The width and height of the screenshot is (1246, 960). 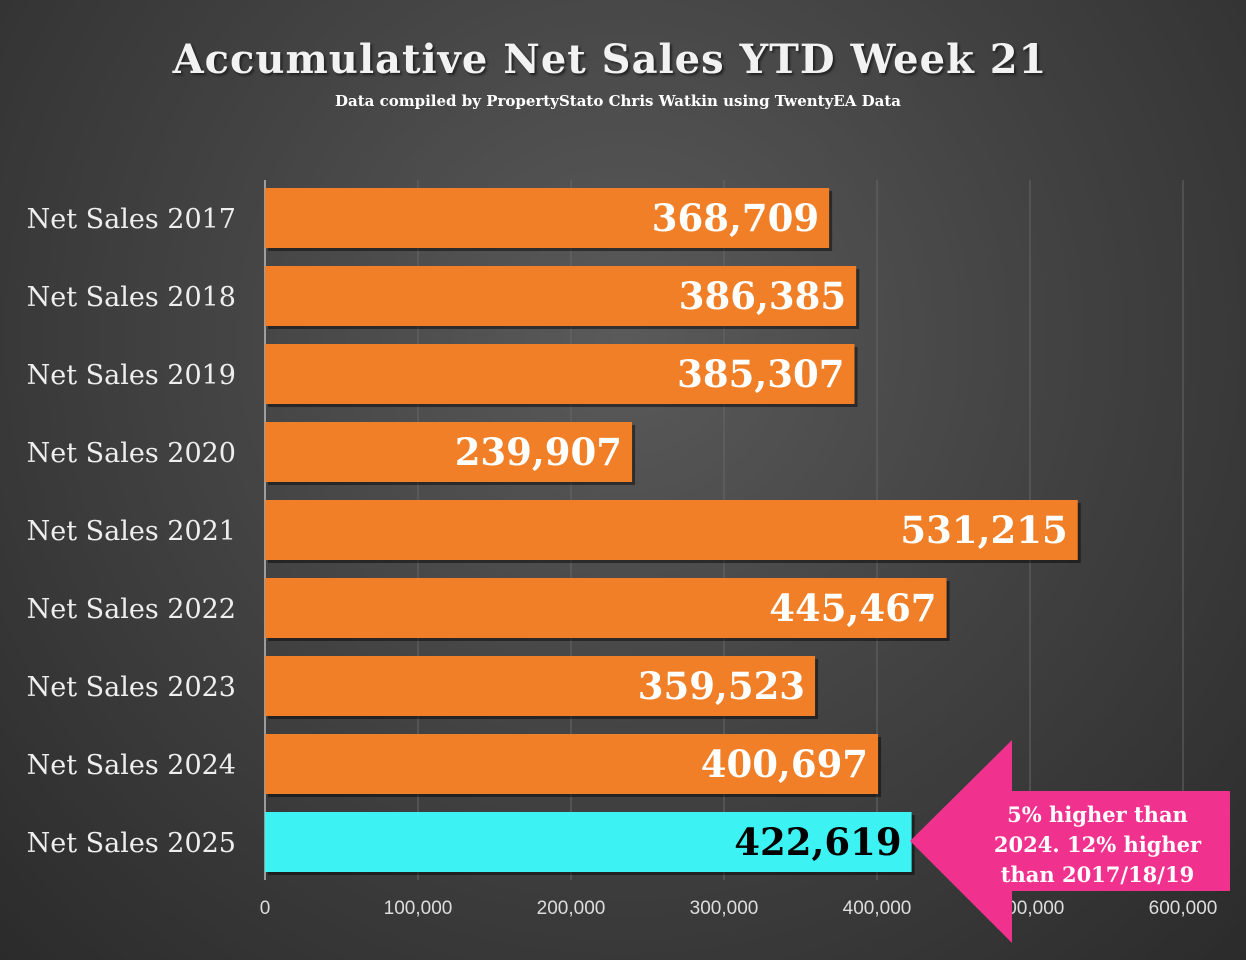 I want to click on x-tick-label: 400,000, so click(x=877, y=908).